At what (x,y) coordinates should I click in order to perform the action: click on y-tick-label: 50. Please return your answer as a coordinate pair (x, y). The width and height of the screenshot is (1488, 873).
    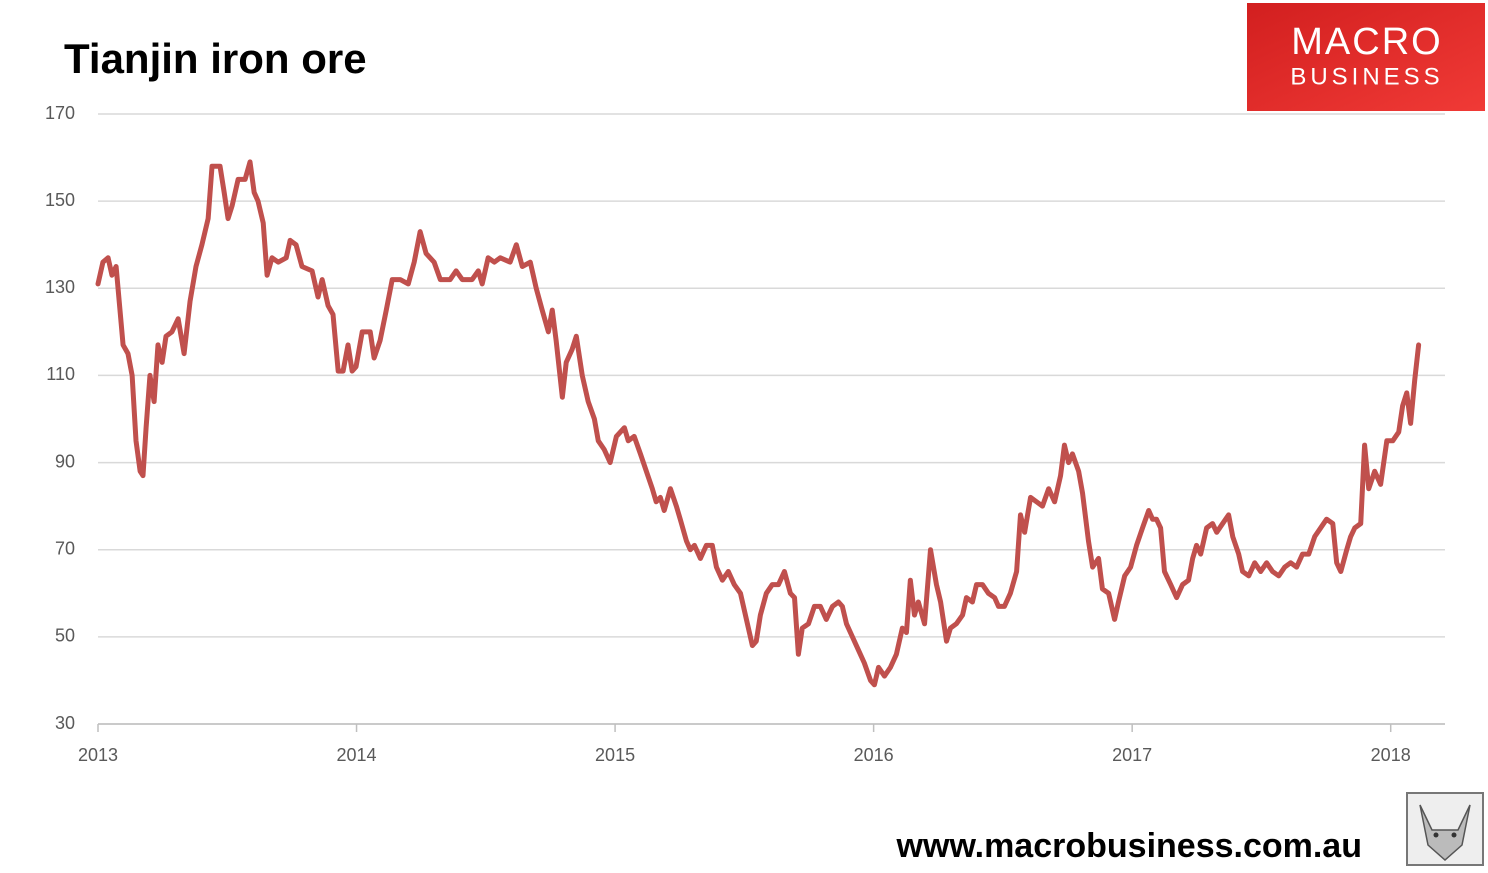
    Looking at the image, I should click on (65, 636).